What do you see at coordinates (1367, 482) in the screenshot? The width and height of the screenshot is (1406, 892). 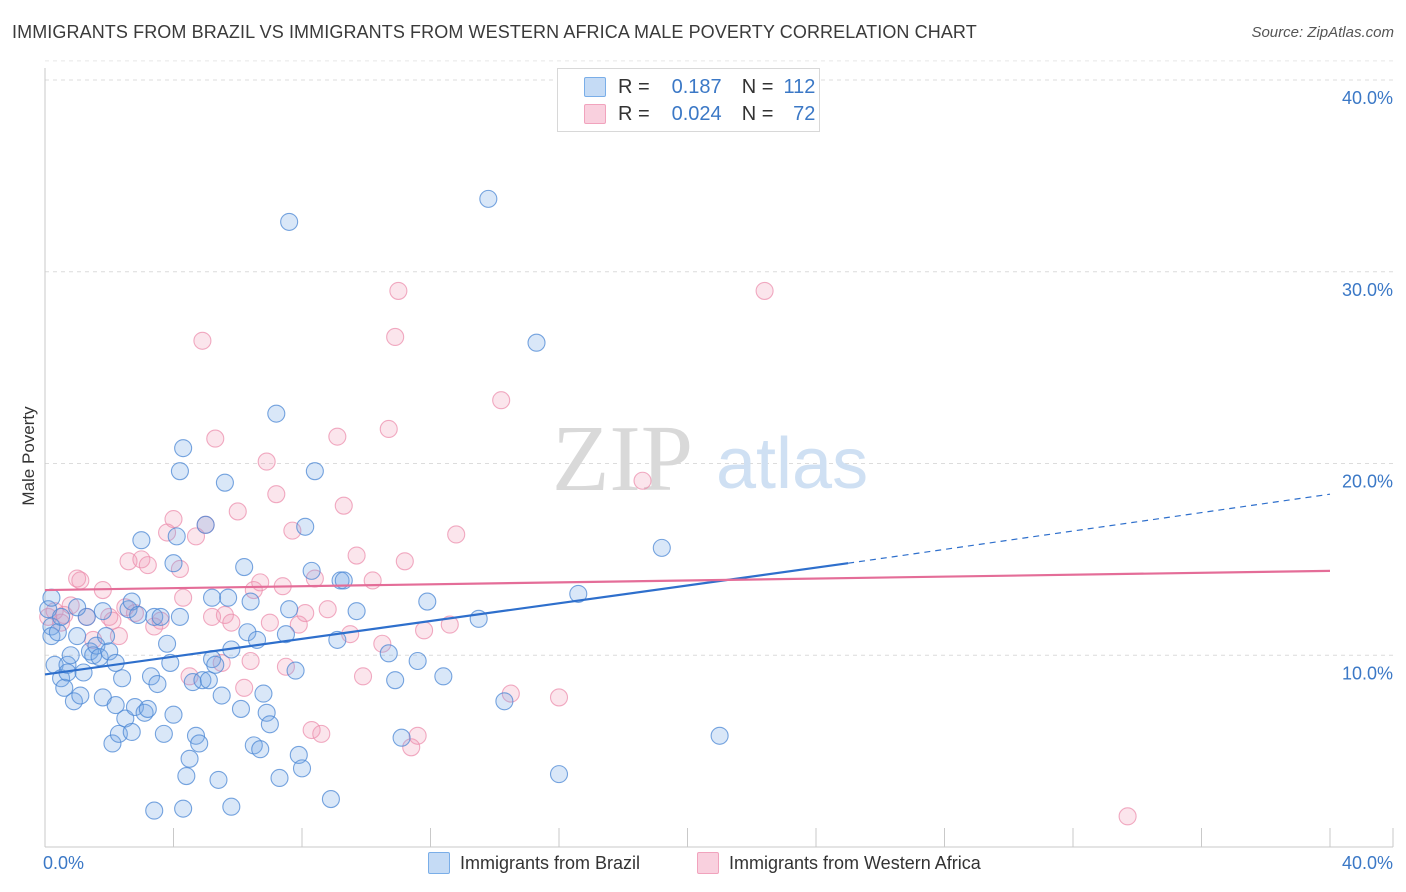 I see `y-tick-label-1: 20.0%` at bounding box center [1367, 482].